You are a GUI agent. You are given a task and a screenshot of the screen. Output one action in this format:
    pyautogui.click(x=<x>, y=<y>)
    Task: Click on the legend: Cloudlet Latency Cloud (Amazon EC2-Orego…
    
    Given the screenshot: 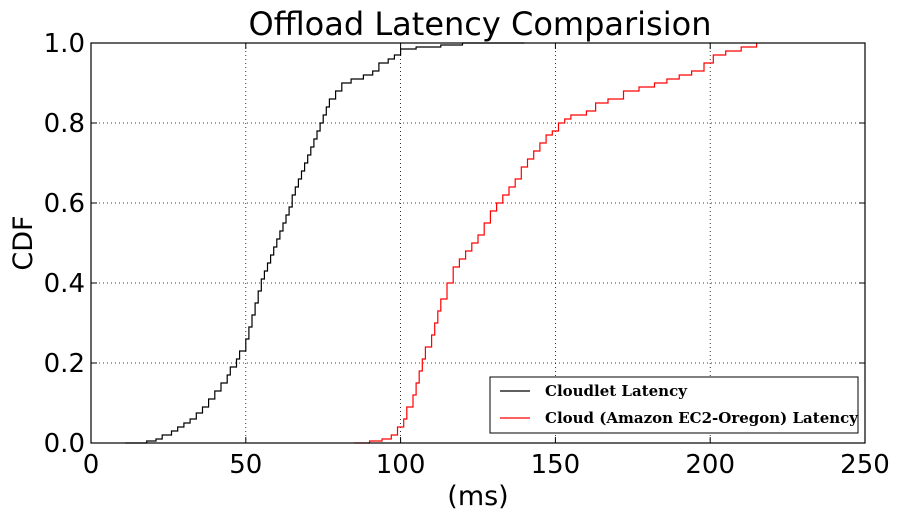 What is the action you would take?
    pyautogui.click(x=674, y=405)
    